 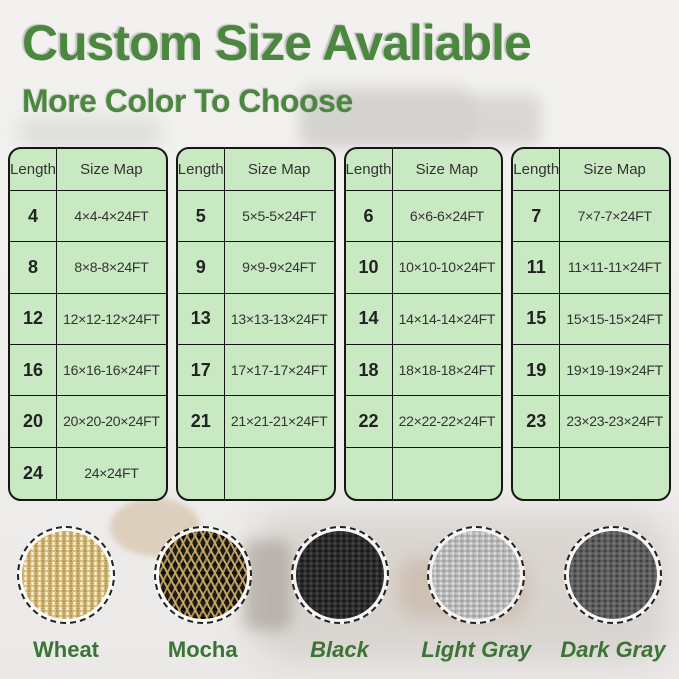 I want to click on swatch-black: Black, so click(x=340, y=594).